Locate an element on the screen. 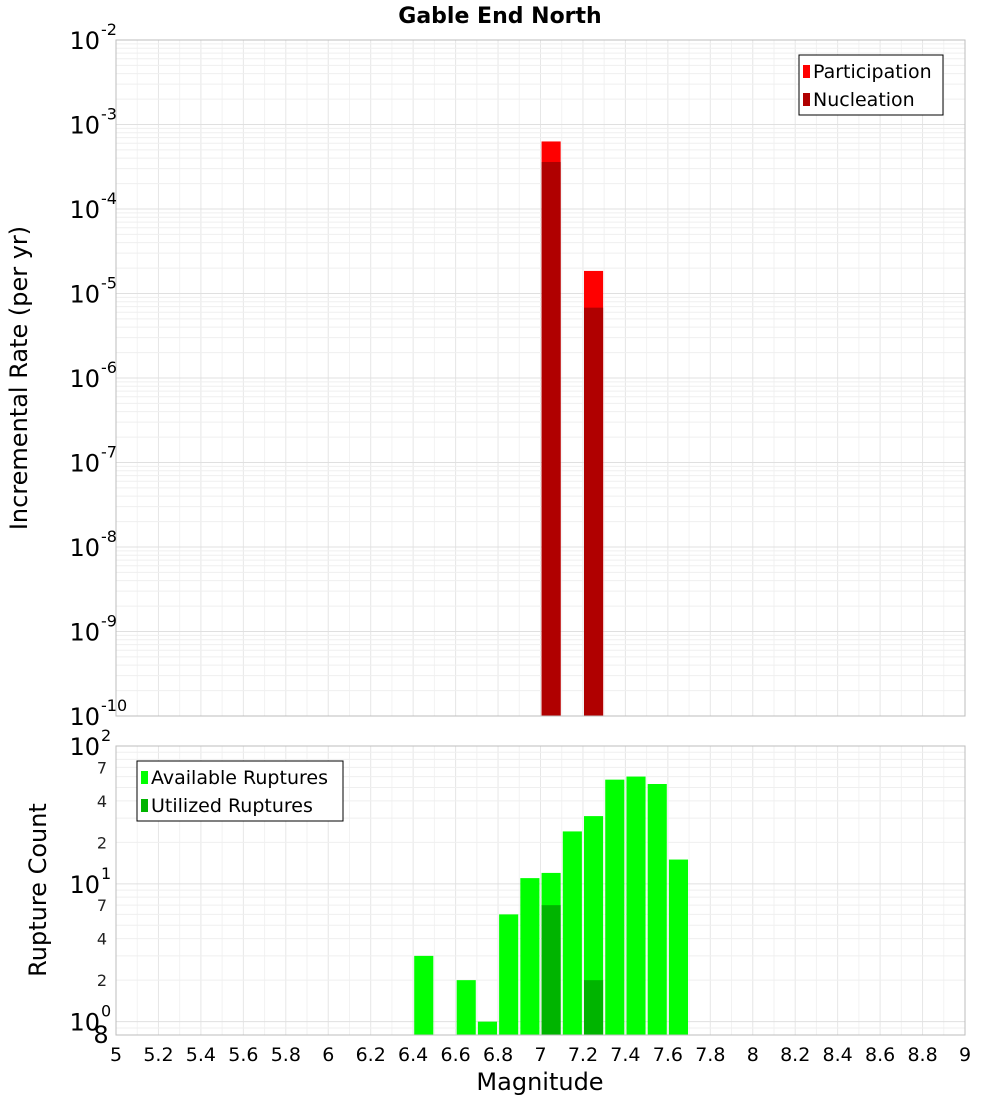 This screenshot has height=1100, width=1000. bottom-xtick-label: 5.4 is located at coordinates (201, 1055).